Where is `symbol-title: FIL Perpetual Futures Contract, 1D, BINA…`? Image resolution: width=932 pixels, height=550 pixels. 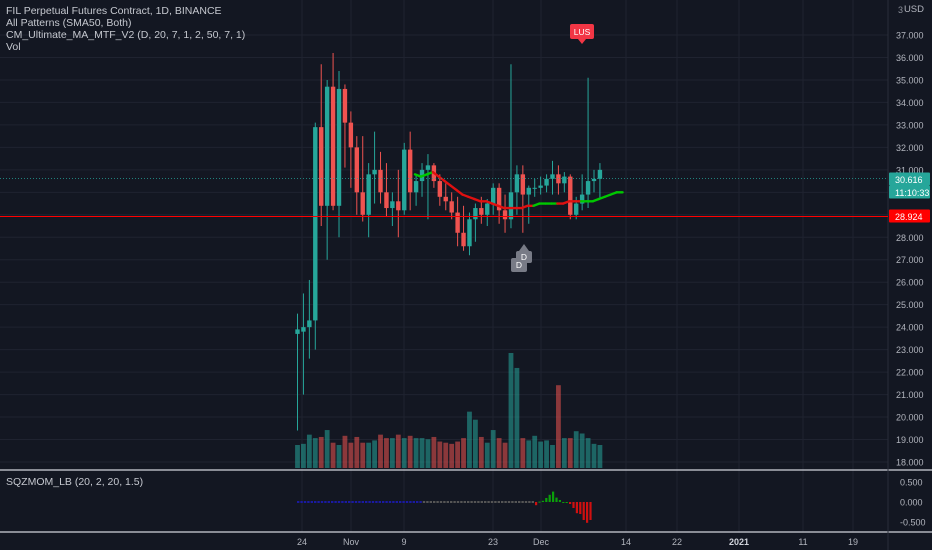 symbol-title: FIL Perpetual Futures Contract, 1D, BINA… is located at coordinates (114, 11).